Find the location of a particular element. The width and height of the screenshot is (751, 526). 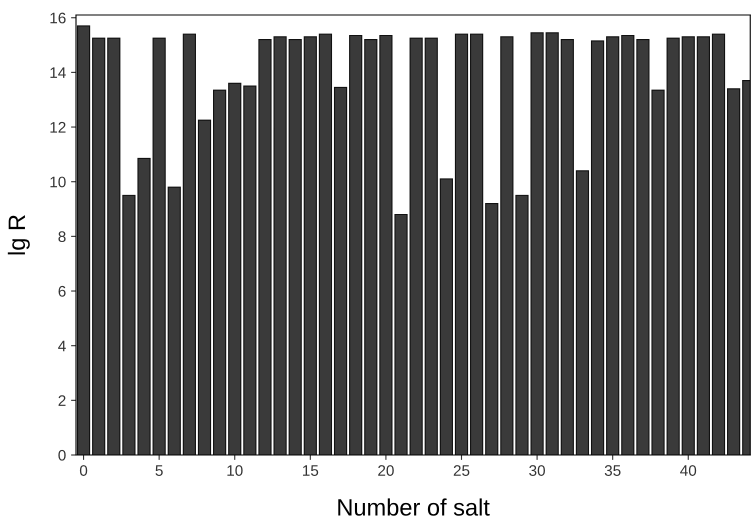

y-tick-label: 4 is located at coordinates (62, 346).